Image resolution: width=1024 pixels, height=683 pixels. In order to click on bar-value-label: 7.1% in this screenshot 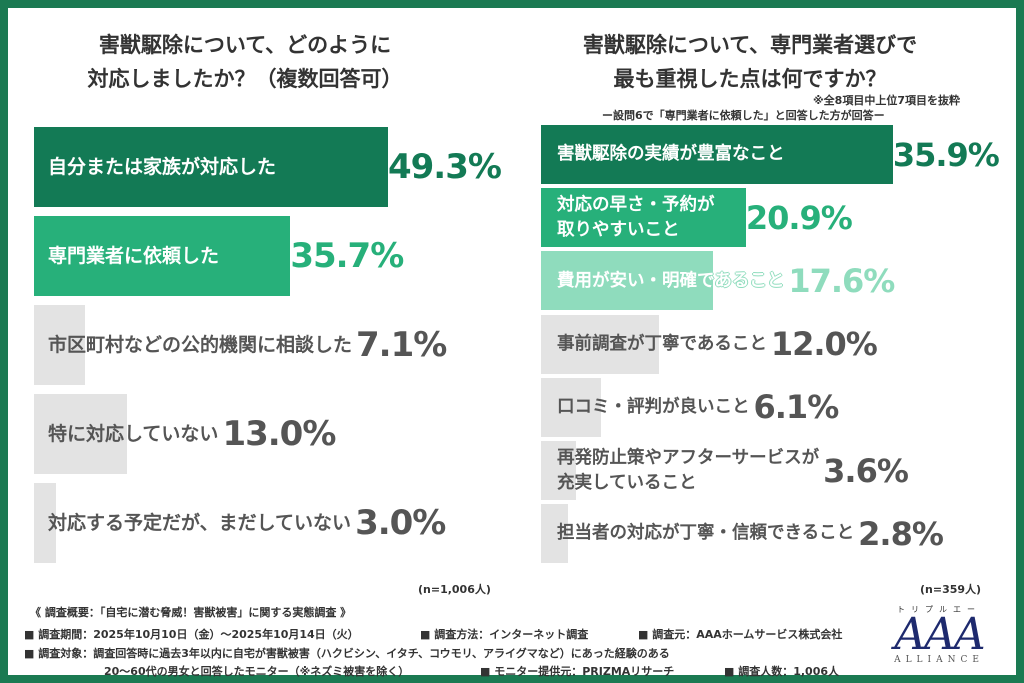, I will do `click(401, 345)`.